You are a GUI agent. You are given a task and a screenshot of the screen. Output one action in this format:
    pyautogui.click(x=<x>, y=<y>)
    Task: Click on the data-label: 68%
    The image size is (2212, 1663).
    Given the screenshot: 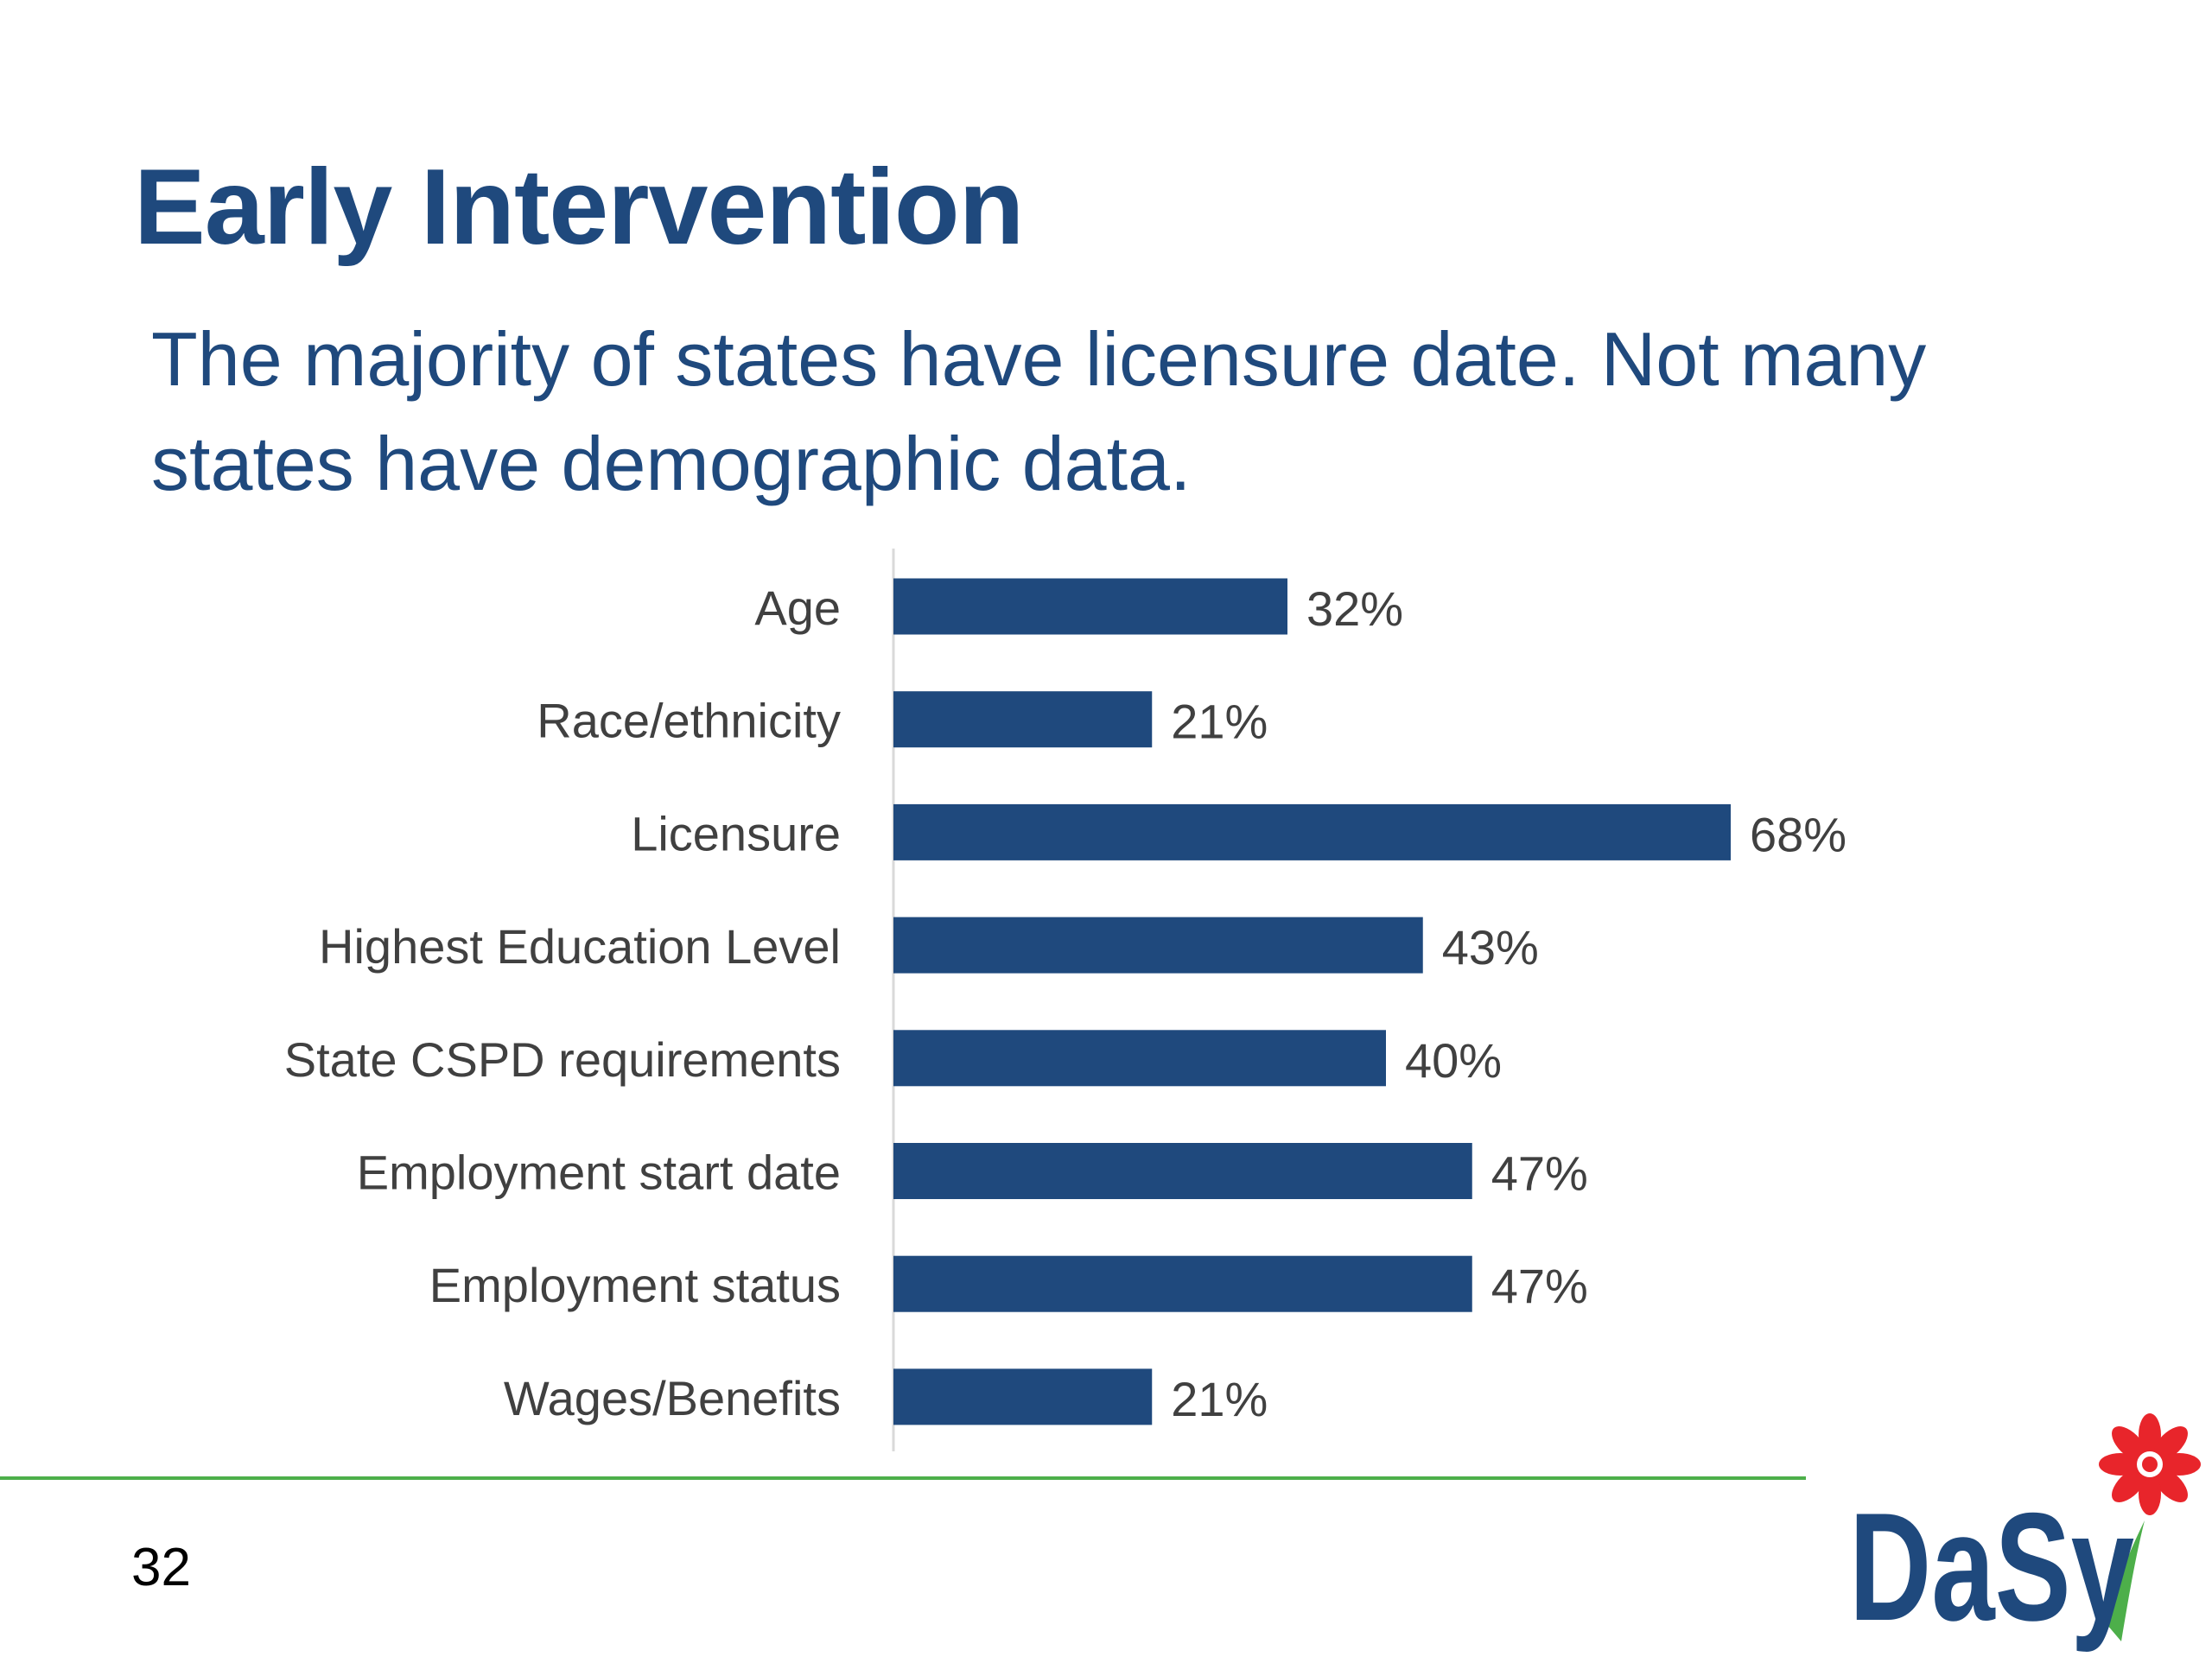 What is the action you would take?
    pyautogui.click(x=1798, y=834)
    